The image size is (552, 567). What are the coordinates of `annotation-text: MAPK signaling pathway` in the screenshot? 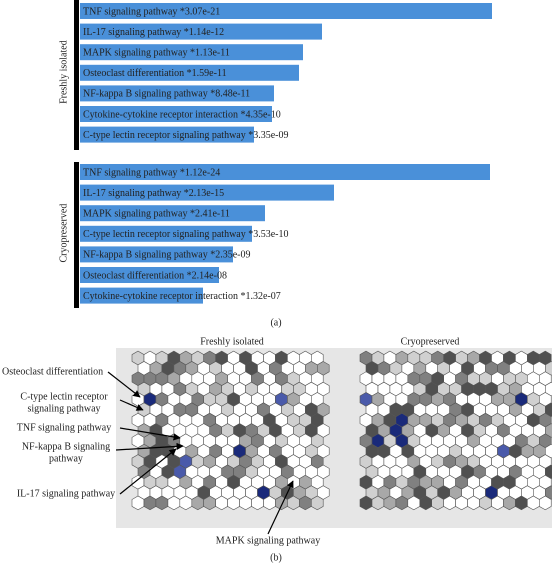 It's located at (268, 540).